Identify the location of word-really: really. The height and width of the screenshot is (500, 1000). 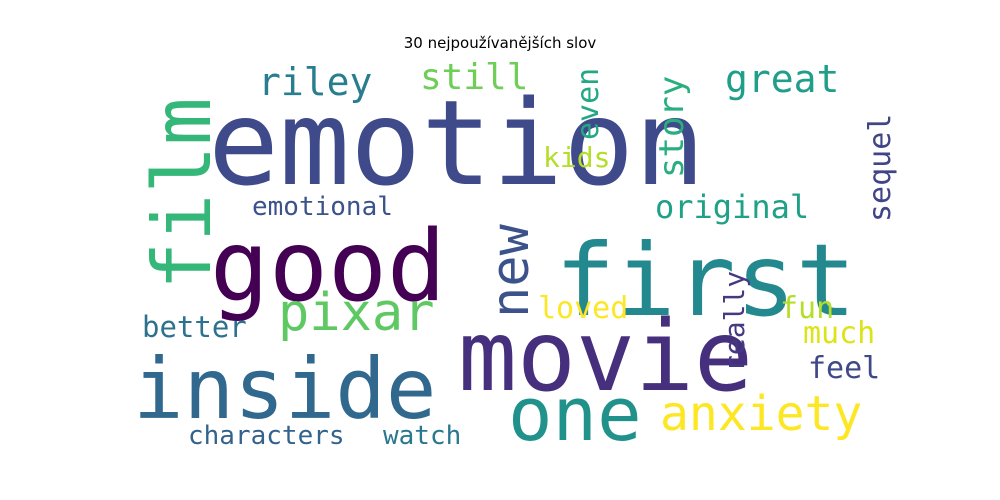
(734, 321).